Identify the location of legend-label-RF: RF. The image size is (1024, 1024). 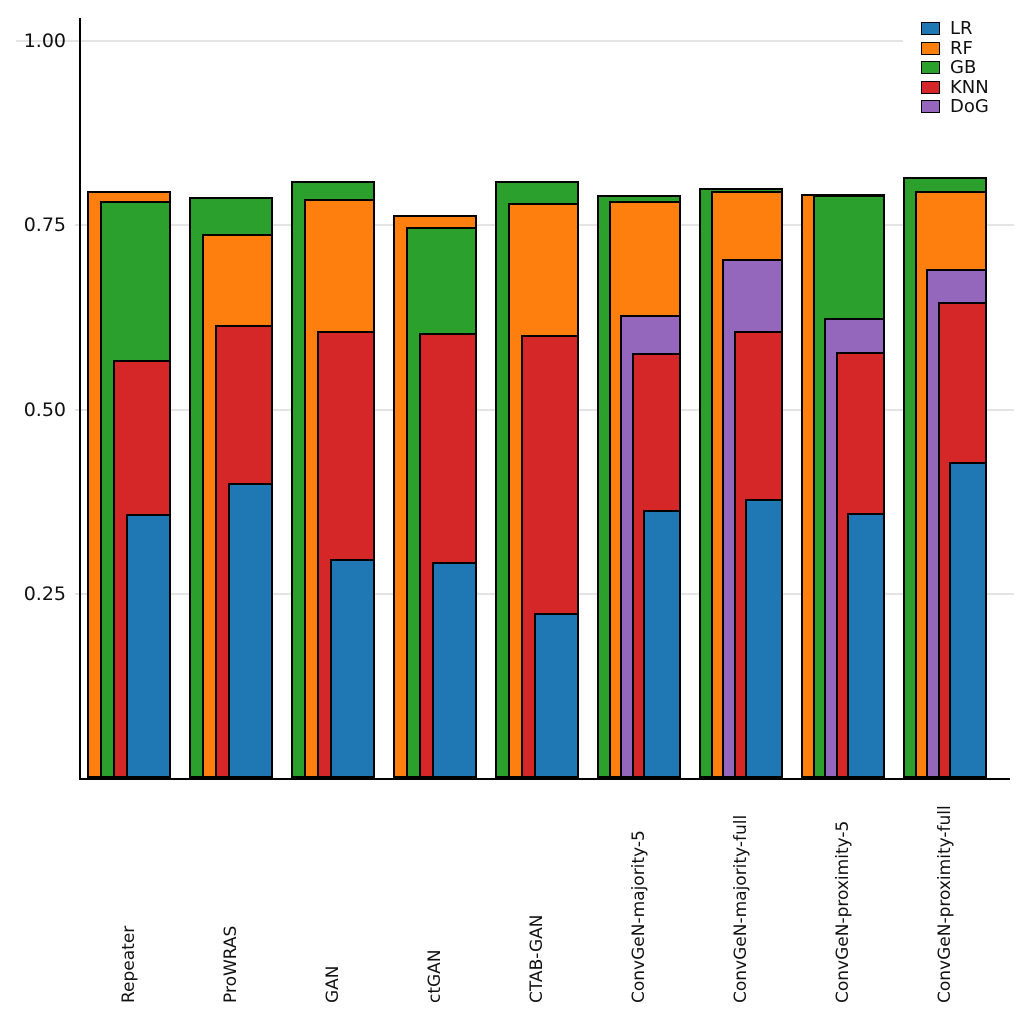
(961, 48).